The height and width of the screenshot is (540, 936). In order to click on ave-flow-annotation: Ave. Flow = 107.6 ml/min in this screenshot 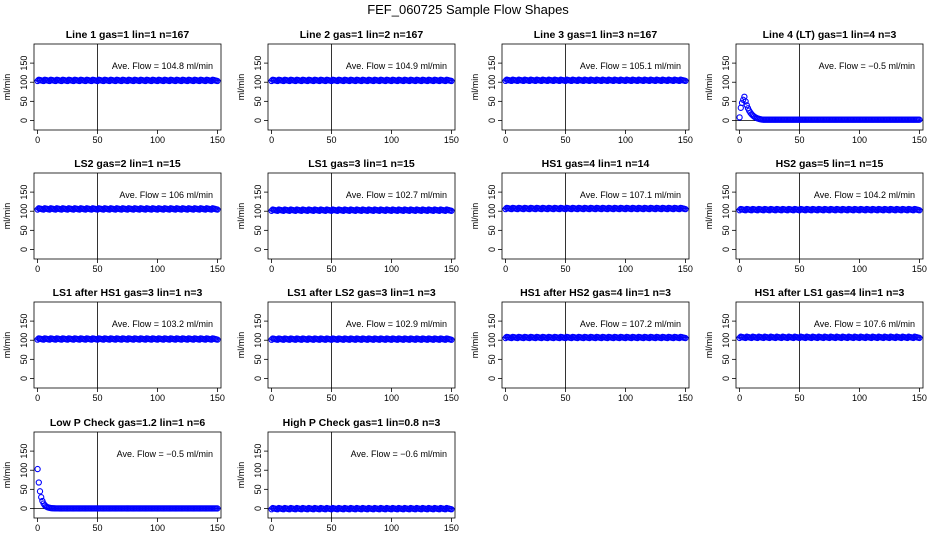, I will do `click(864, 324)`.